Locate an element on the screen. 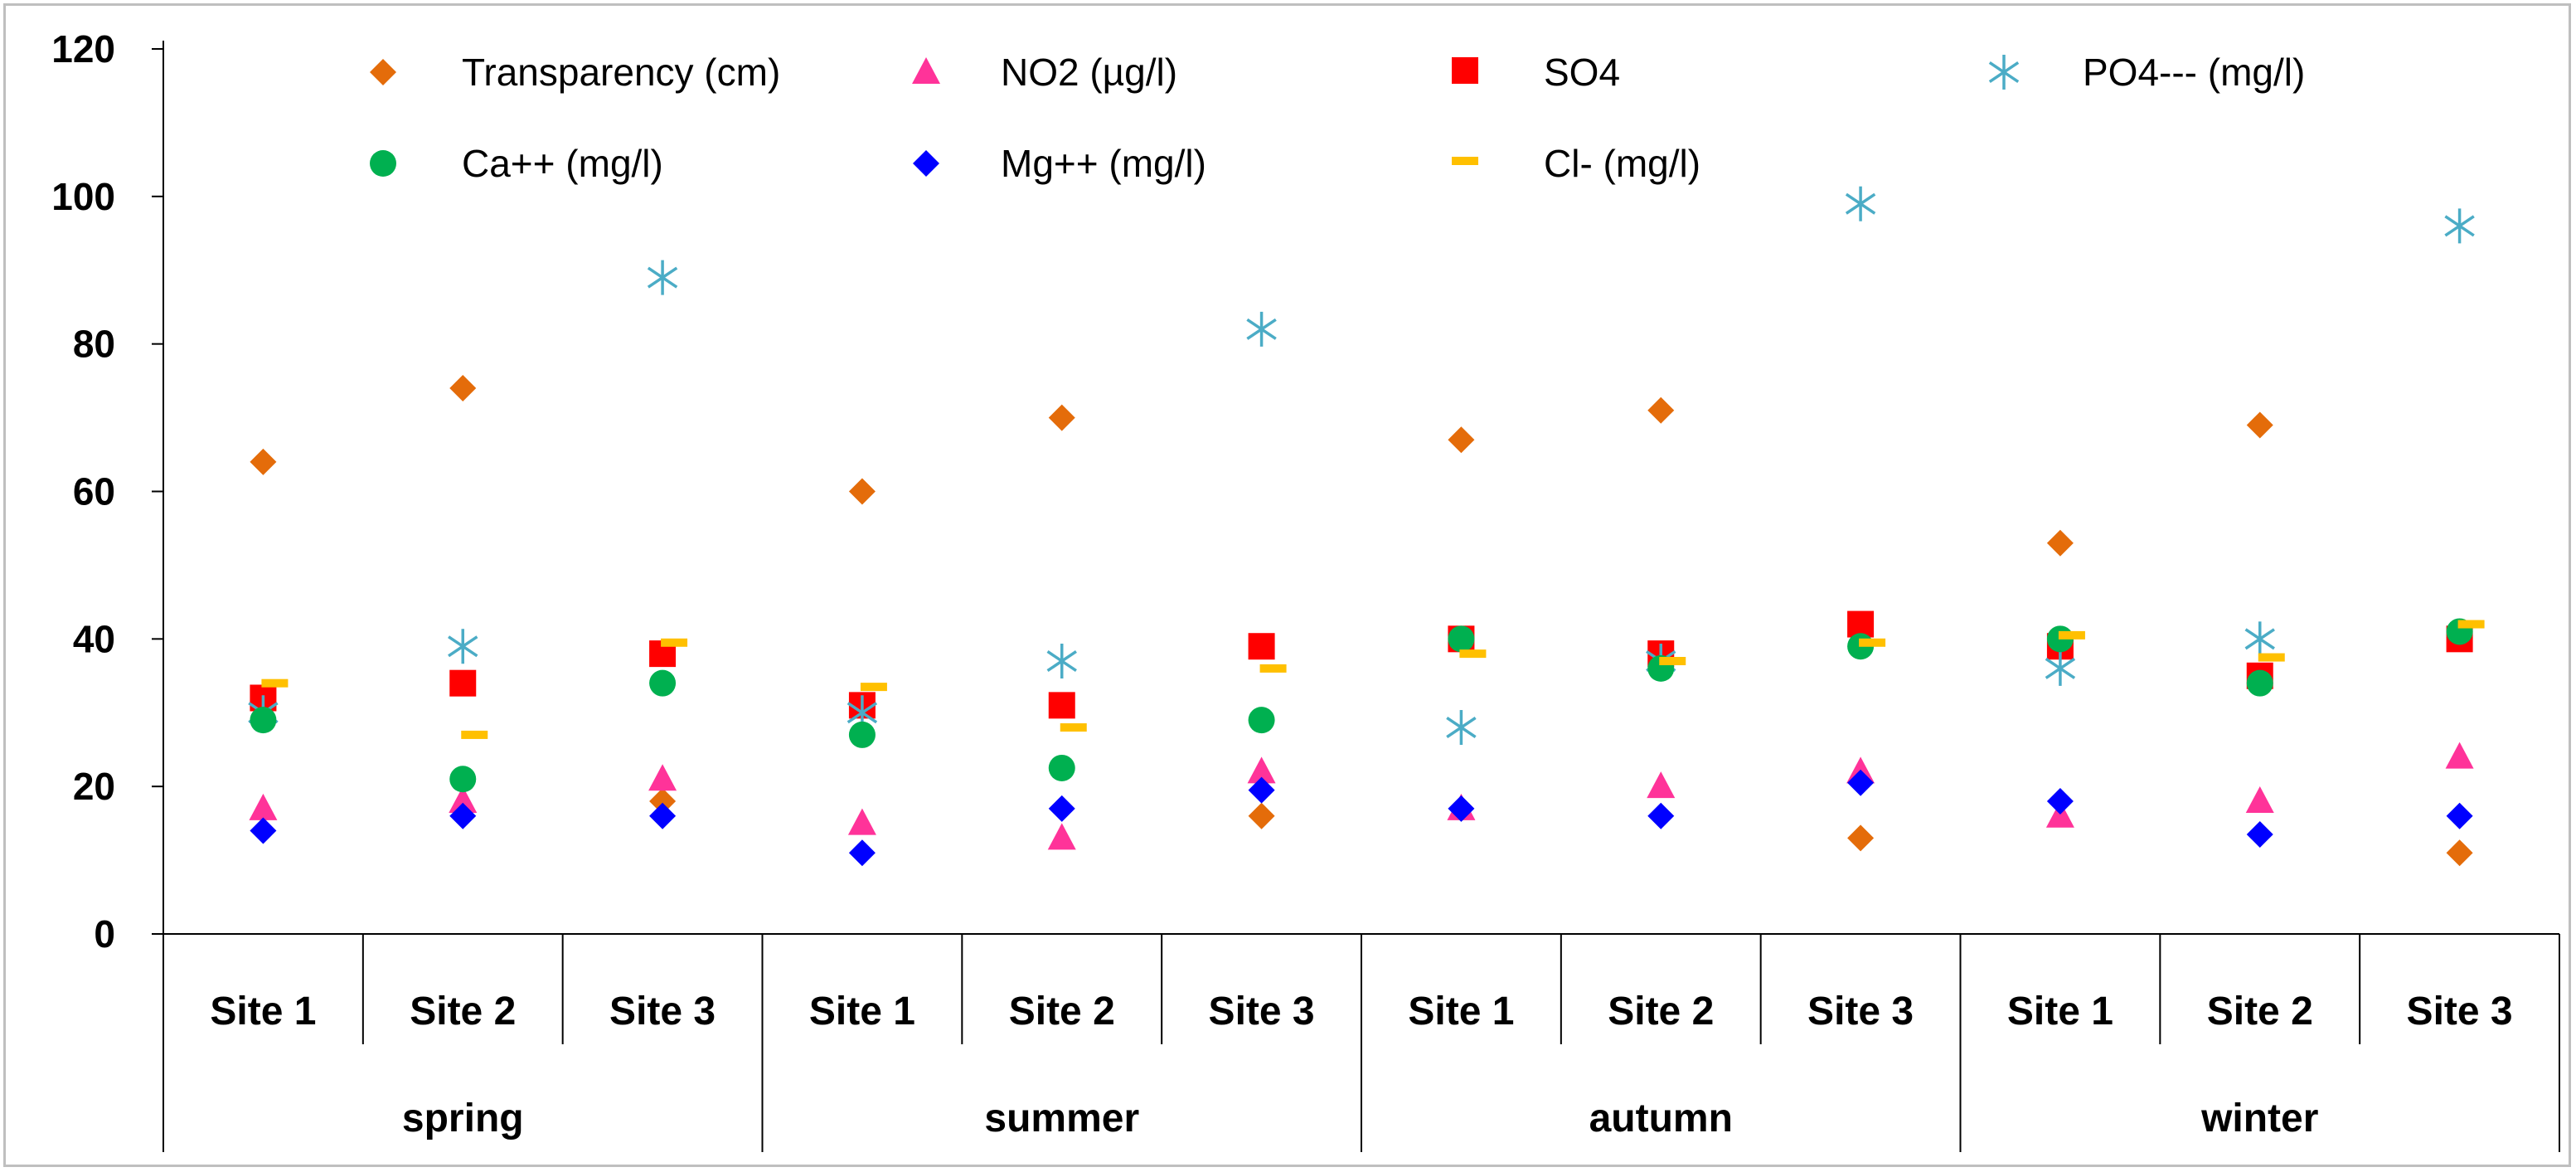 This screenshot has height=1172, width=2576. legend-item: Transparency (cm) is located at coordinates (575, 72).